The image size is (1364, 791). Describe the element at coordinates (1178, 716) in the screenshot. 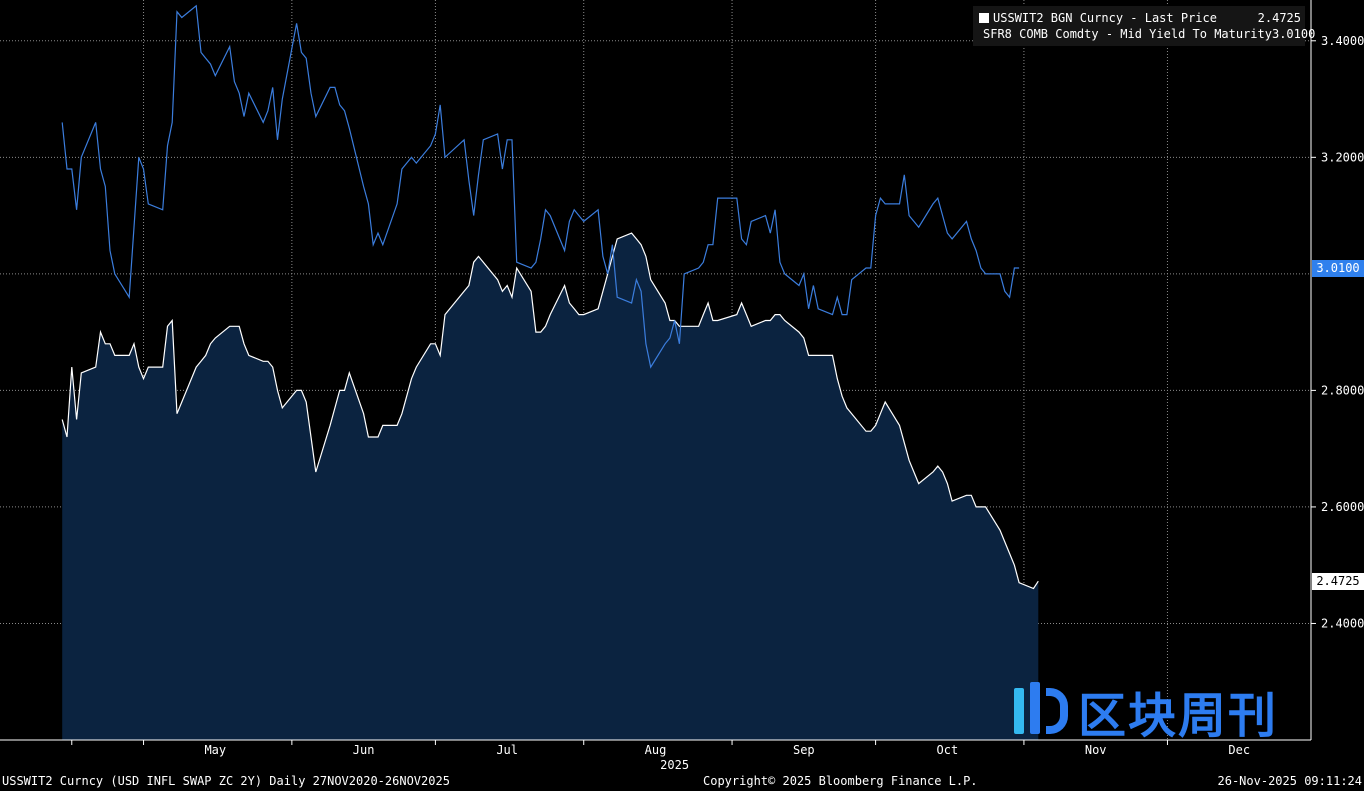

I see `watermark-text: 区块周刊` at that location.